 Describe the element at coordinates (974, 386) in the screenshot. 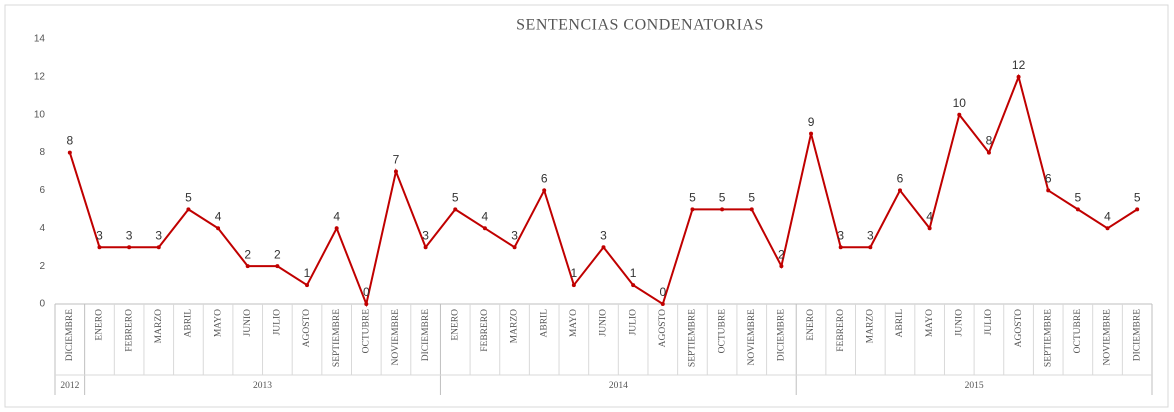

I see `group-label: 2015` at that location.